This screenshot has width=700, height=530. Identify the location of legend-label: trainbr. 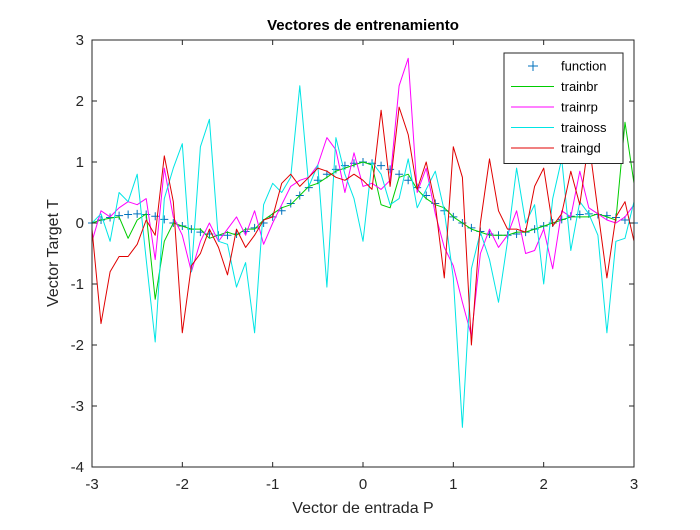
(580, 86).